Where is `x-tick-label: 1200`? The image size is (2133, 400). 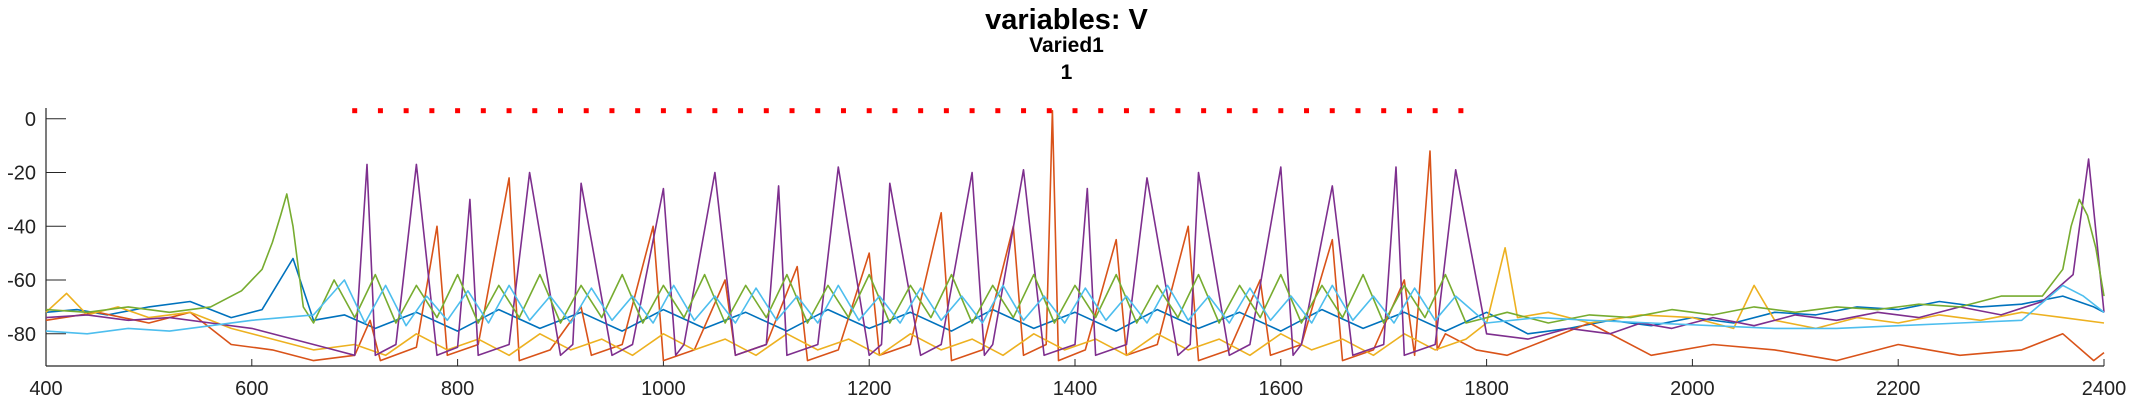
x-tick-label: 1200 is located at coordinates (869, 389).